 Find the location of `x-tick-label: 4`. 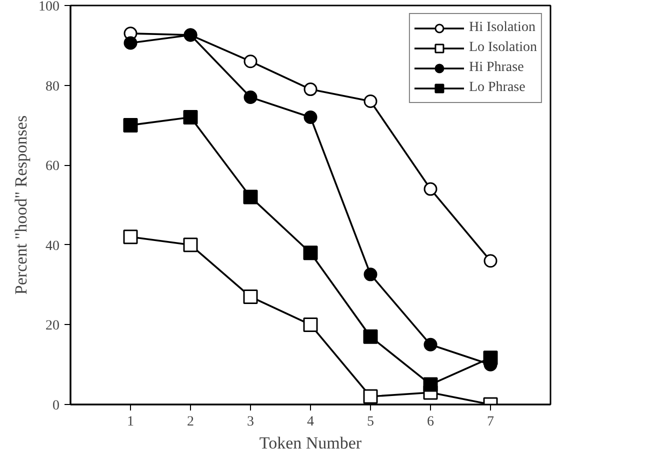

x-tick-label: 4 is located at coordinates (310, 422).